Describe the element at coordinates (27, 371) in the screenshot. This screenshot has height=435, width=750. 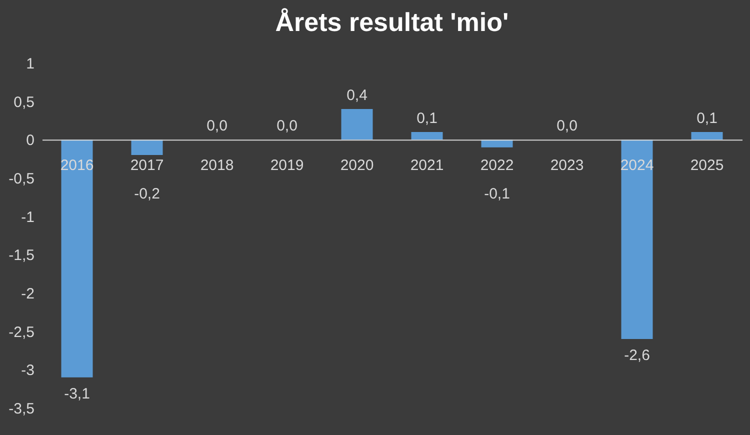
I see `y-tick-label: -3` at that location.